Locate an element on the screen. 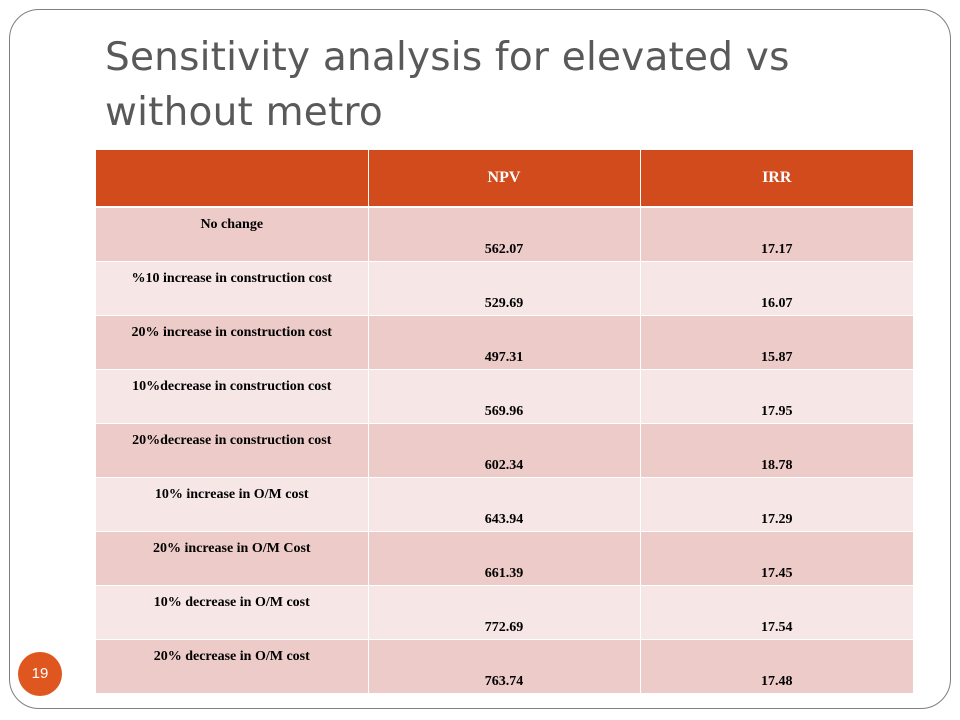  irr-cell: 17.48 is located at coordinates (776, 665).